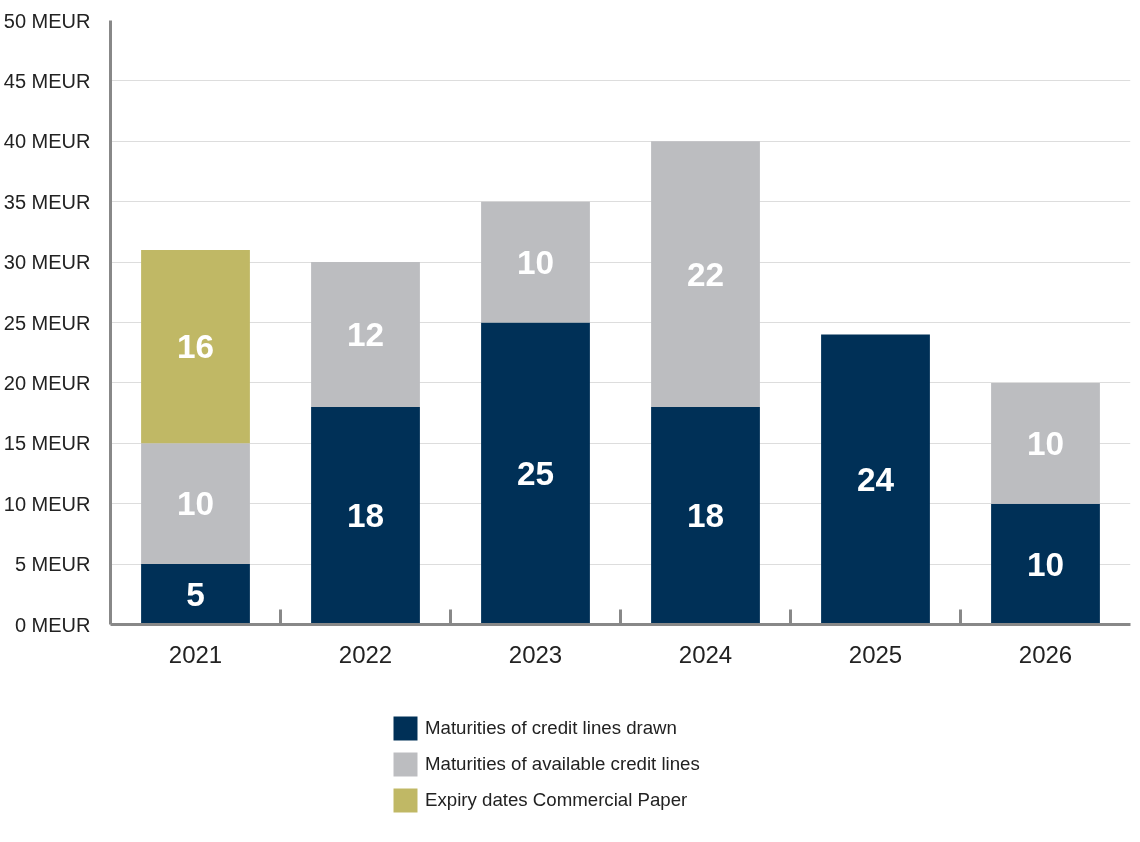 The width and height of the screenshot is (1140, 842). I want to click on x-tick-label: 2024, so click(705, 654).